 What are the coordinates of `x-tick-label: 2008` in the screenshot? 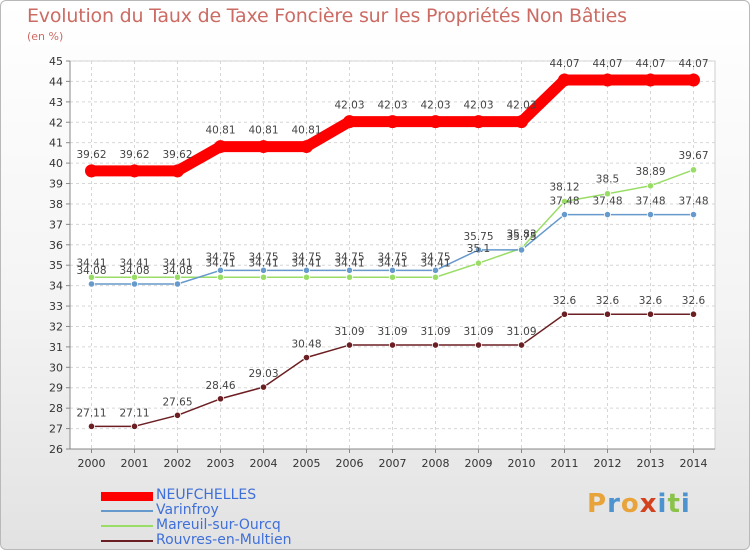 It's located at (436, 463).